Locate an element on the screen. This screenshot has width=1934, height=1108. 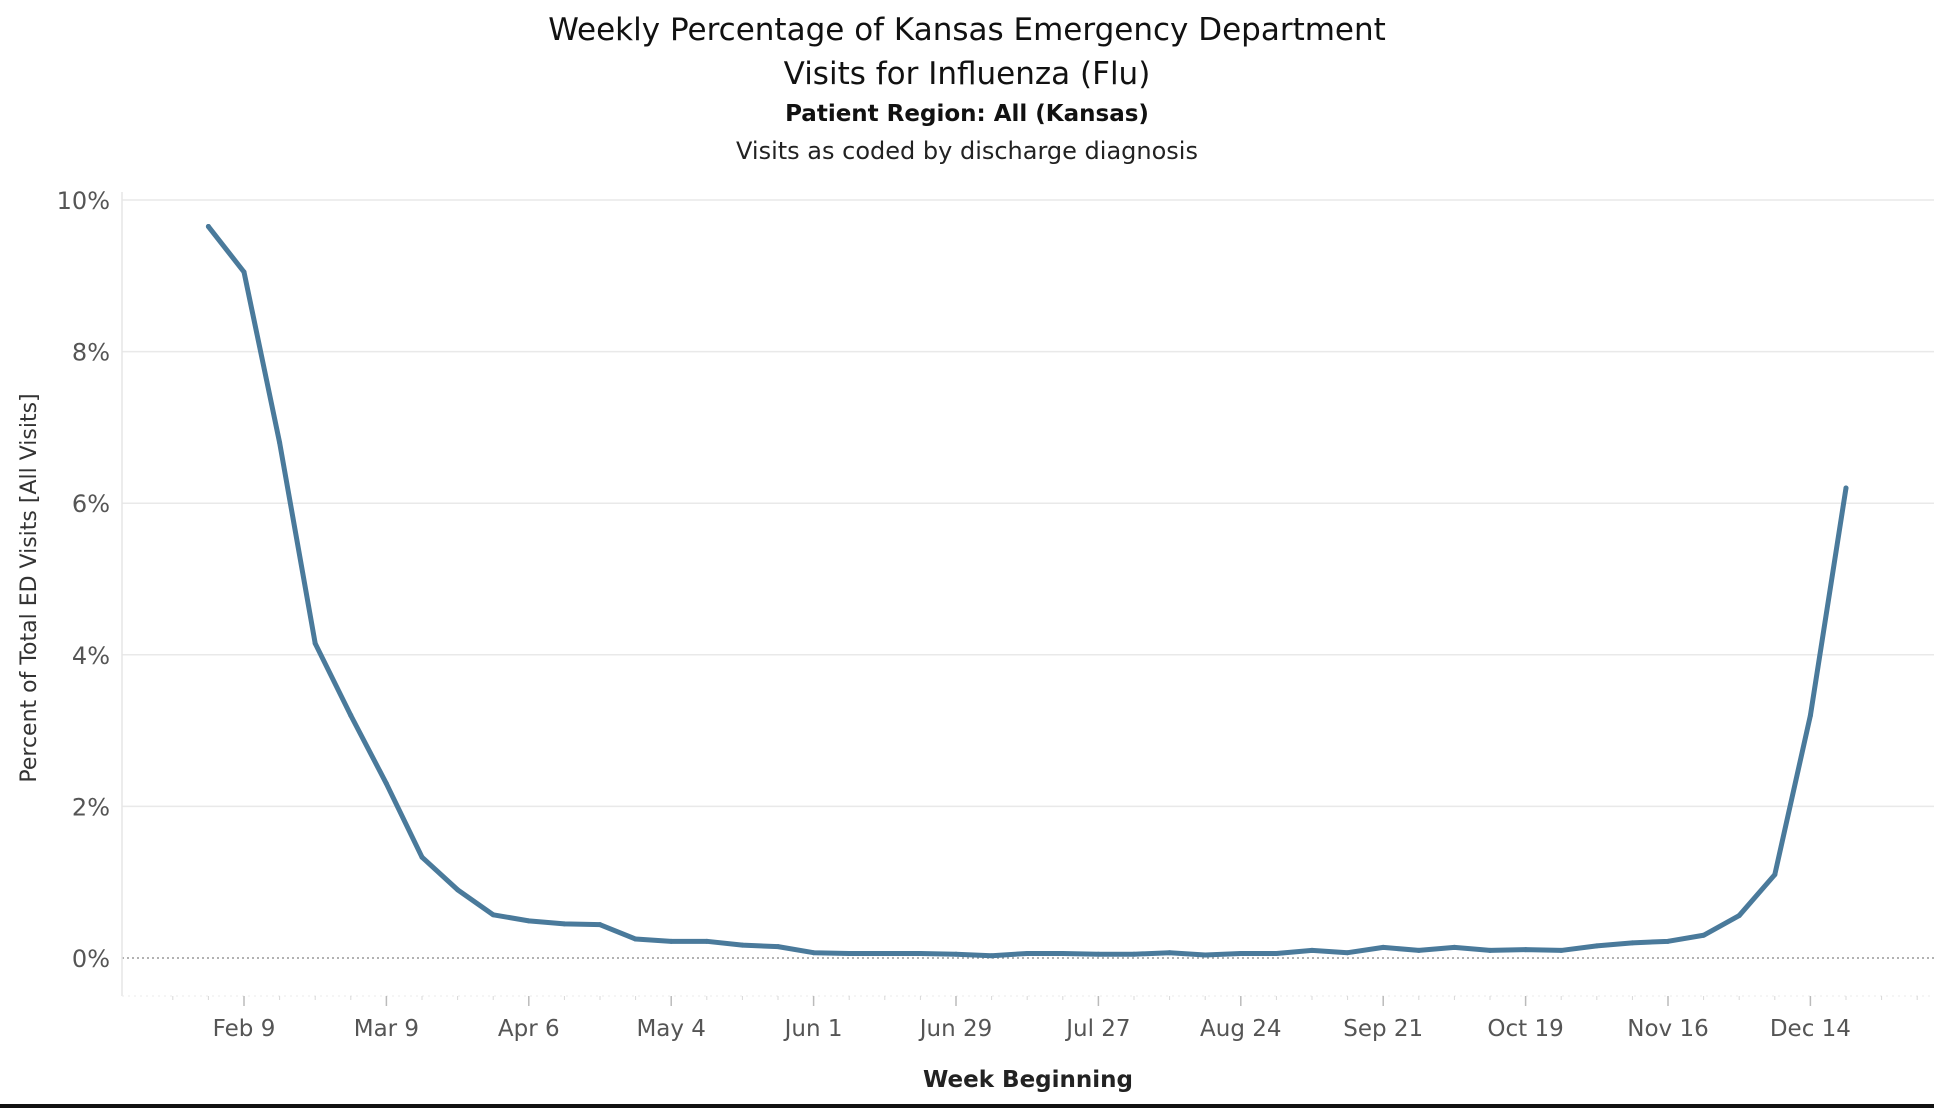
x-tick-label-6: Jul 27 is located at coordinates (1097, 1029).